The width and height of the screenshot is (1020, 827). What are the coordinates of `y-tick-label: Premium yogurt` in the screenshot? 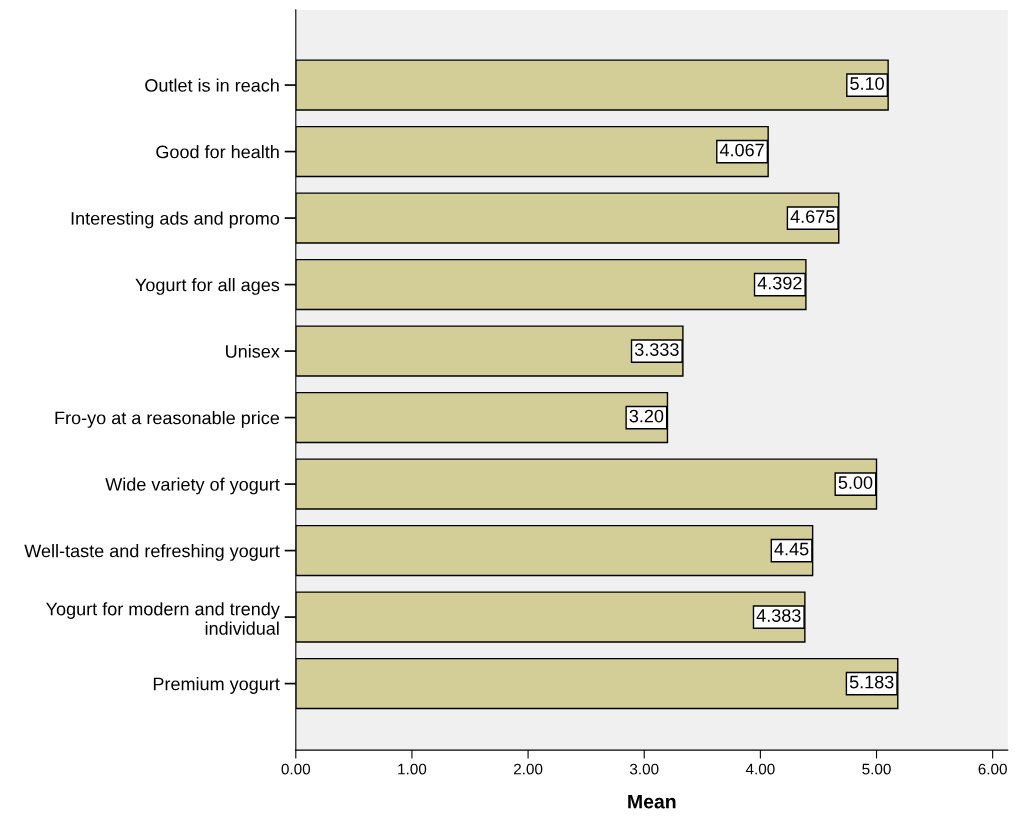 It's located at (216, 685).